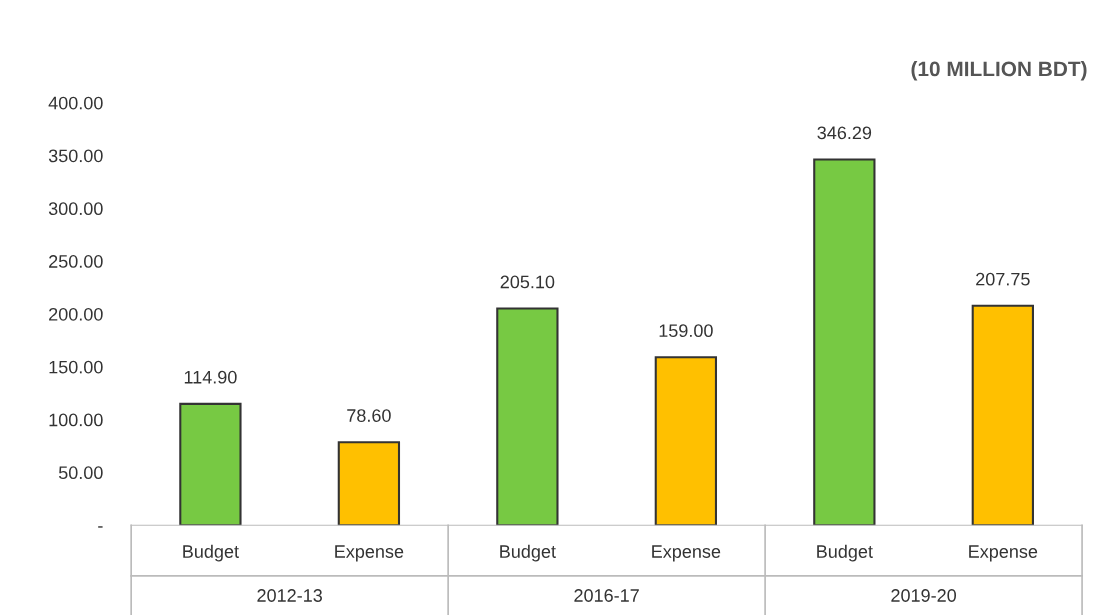  Describe the element at coordinates (76, 261) in the screenshot. I see `y-tick-label: 250.00` at that location.